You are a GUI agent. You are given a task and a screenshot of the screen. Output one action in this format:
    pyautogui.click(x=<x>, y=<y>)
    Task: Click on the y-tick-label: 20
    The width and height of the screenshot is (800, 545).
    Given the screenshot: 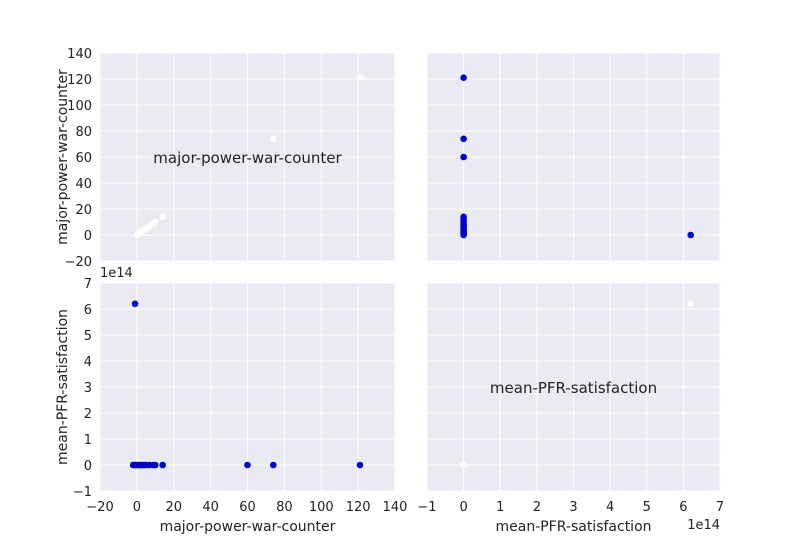 What is the action you would take?
    pyautogui.click(x=83, y=210)
    